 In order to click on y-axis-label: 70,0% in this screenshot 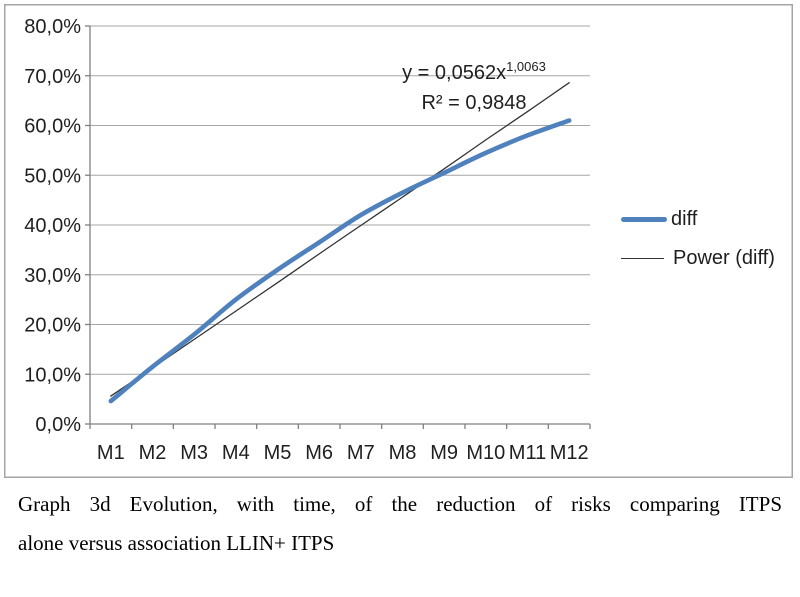, I will do `click(52, 77)`.